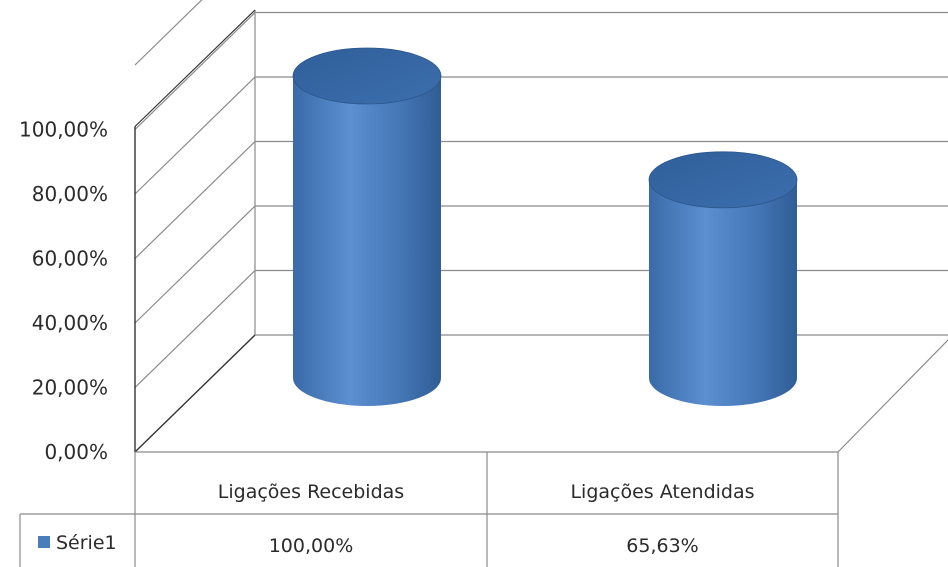  I want to click on category-label: Ligações Atendidas, so click(662, 492).